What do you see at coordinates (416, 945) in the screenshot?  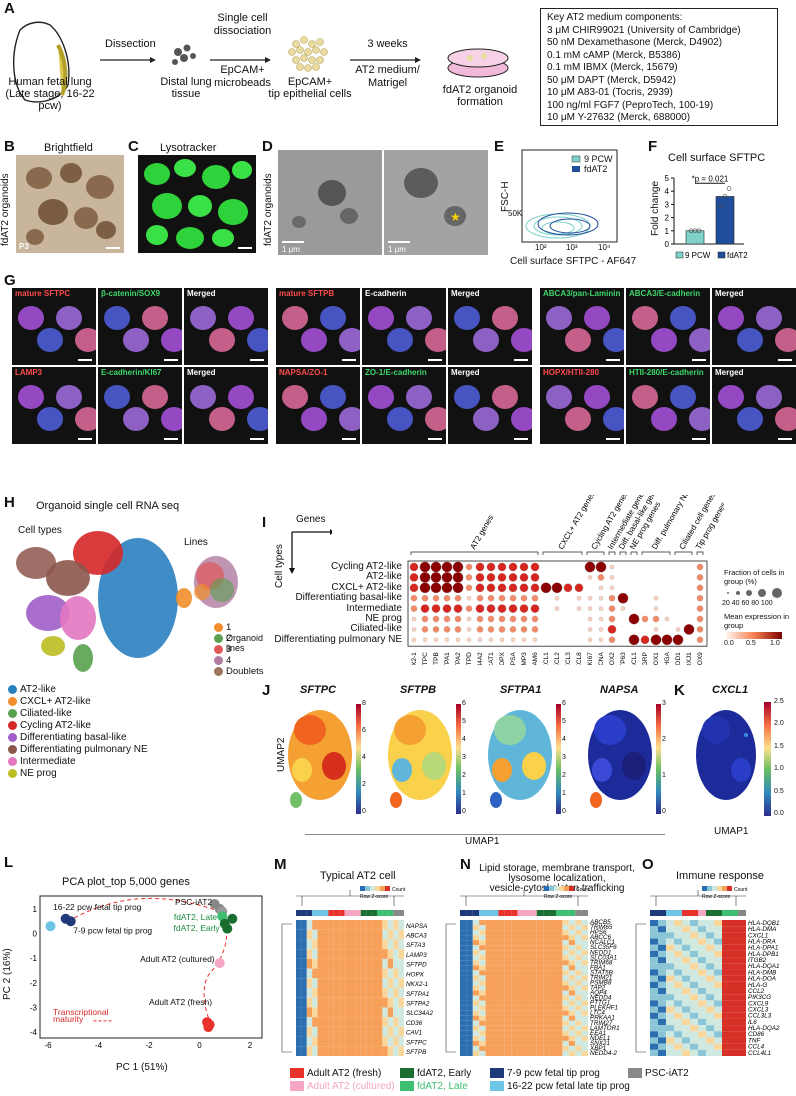 I see `panelM-gene: SFTA3` at bounding box center [416, 945].